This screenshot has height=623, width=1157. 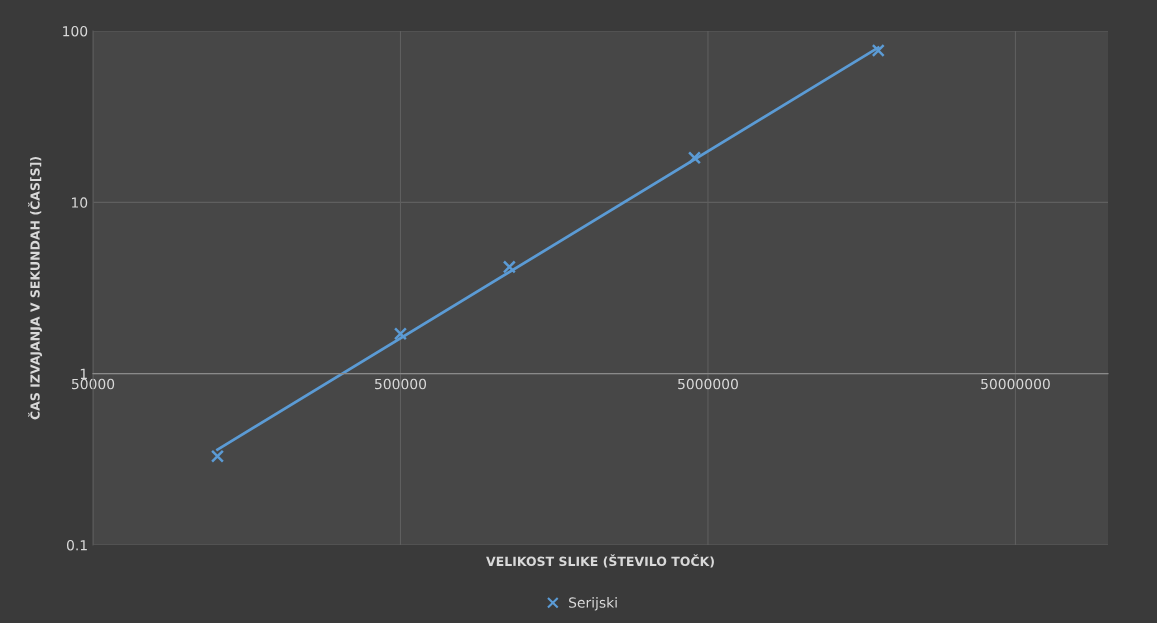 I want to click on x-tick-label: 50000000, so click(x=1015, y=384).